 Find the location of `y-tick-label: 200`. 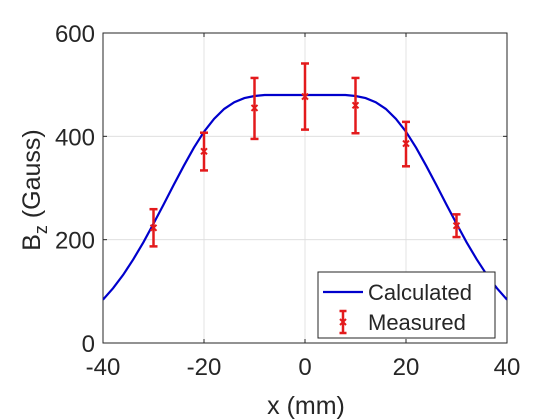

y-tick-label: 200 is located at coordinates (75, 241).